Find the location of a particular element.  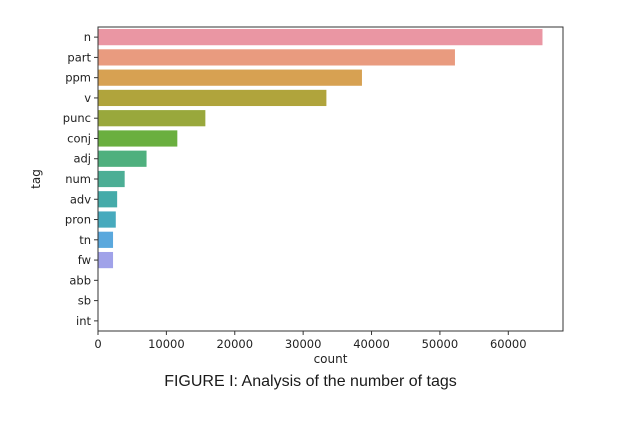

bar-part is located at coordinates (276, 57).